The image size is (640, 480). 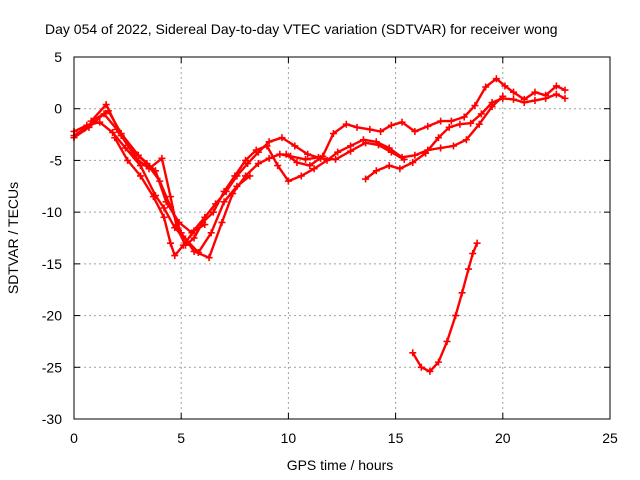 What do you see at coordinates (181, 438) in the screenshot?
I see `x-tick-label: 5` at bounding box center [181, 438].